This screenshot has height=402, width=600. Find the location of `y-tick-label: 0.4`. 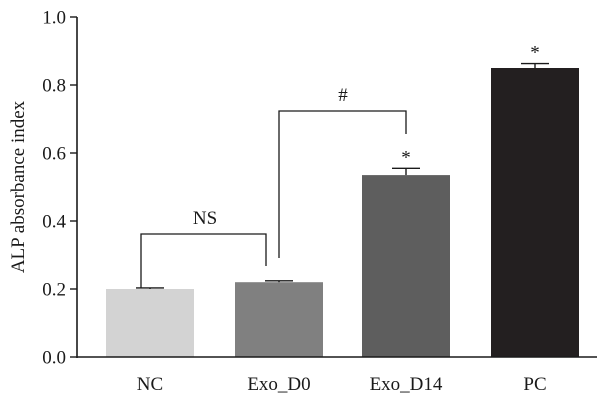

y-tick-label: 0.4 is located at coordinates (54, 222).